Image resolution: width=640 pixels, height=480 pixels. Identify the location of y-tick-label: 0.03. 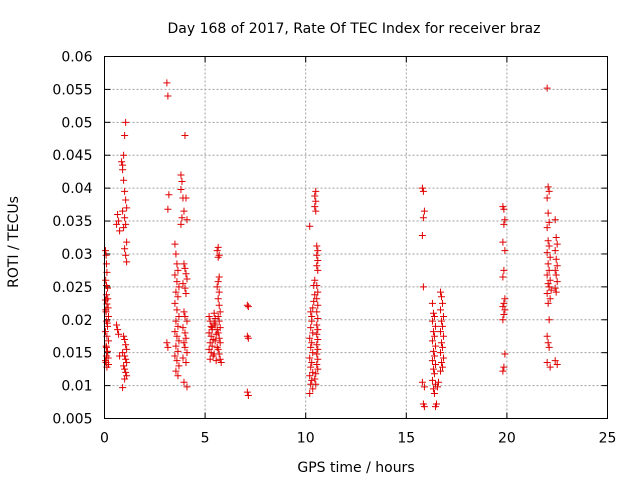
(76, 255).